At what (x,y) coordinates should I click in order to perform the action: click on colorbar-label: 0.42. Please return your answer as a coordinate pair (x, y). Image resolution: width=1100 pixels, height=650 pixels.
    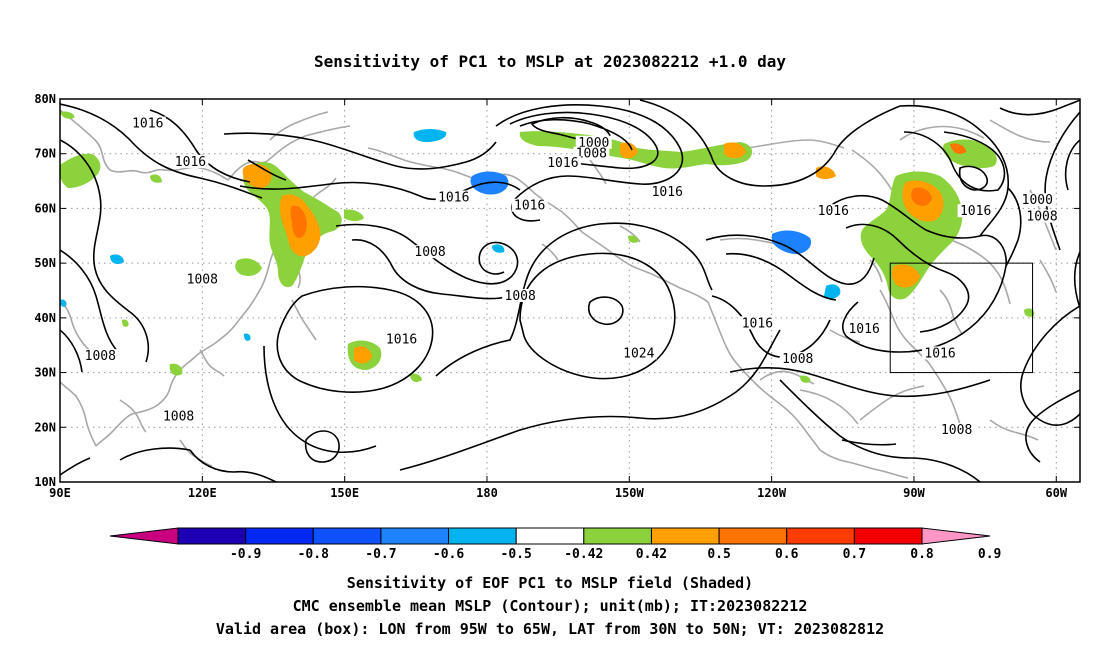
    Looking at the image, I should click on (651, 554).